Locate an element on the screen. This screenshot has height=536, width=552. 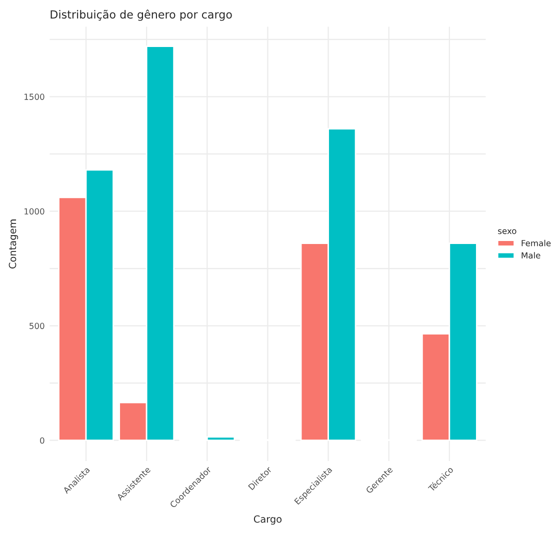
y-tick-label: 0 is located at coordinates (42, 440).